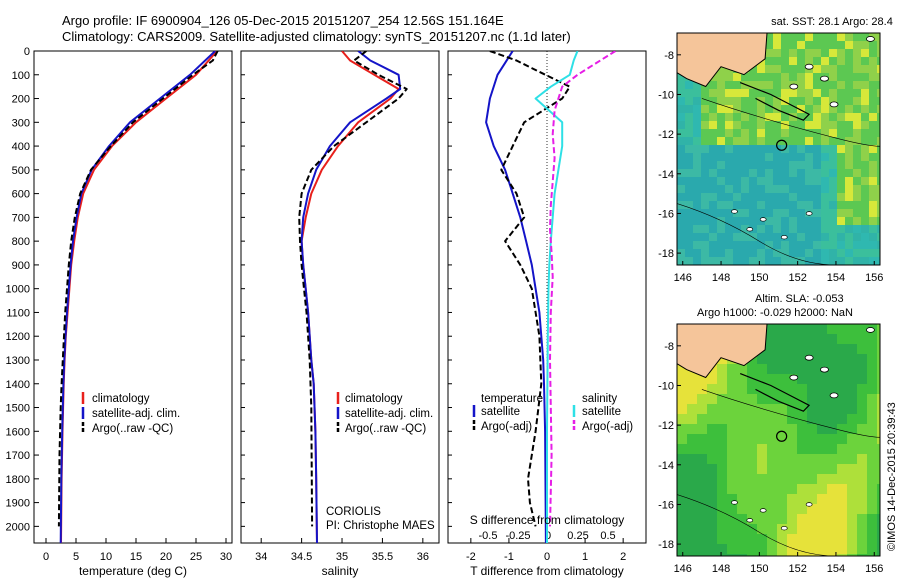 This screenshot has width=900, height=580. Describe the element at coordinates (21, 242) in the screenshot. I see `y-tick-label: 800` at that location.